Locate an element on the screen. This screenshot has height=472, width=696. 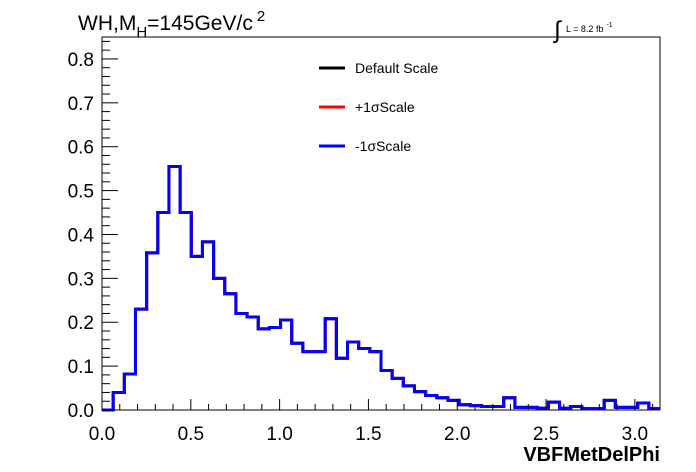
x-tick-label: 2.5 is located at coordinates (546, 434).